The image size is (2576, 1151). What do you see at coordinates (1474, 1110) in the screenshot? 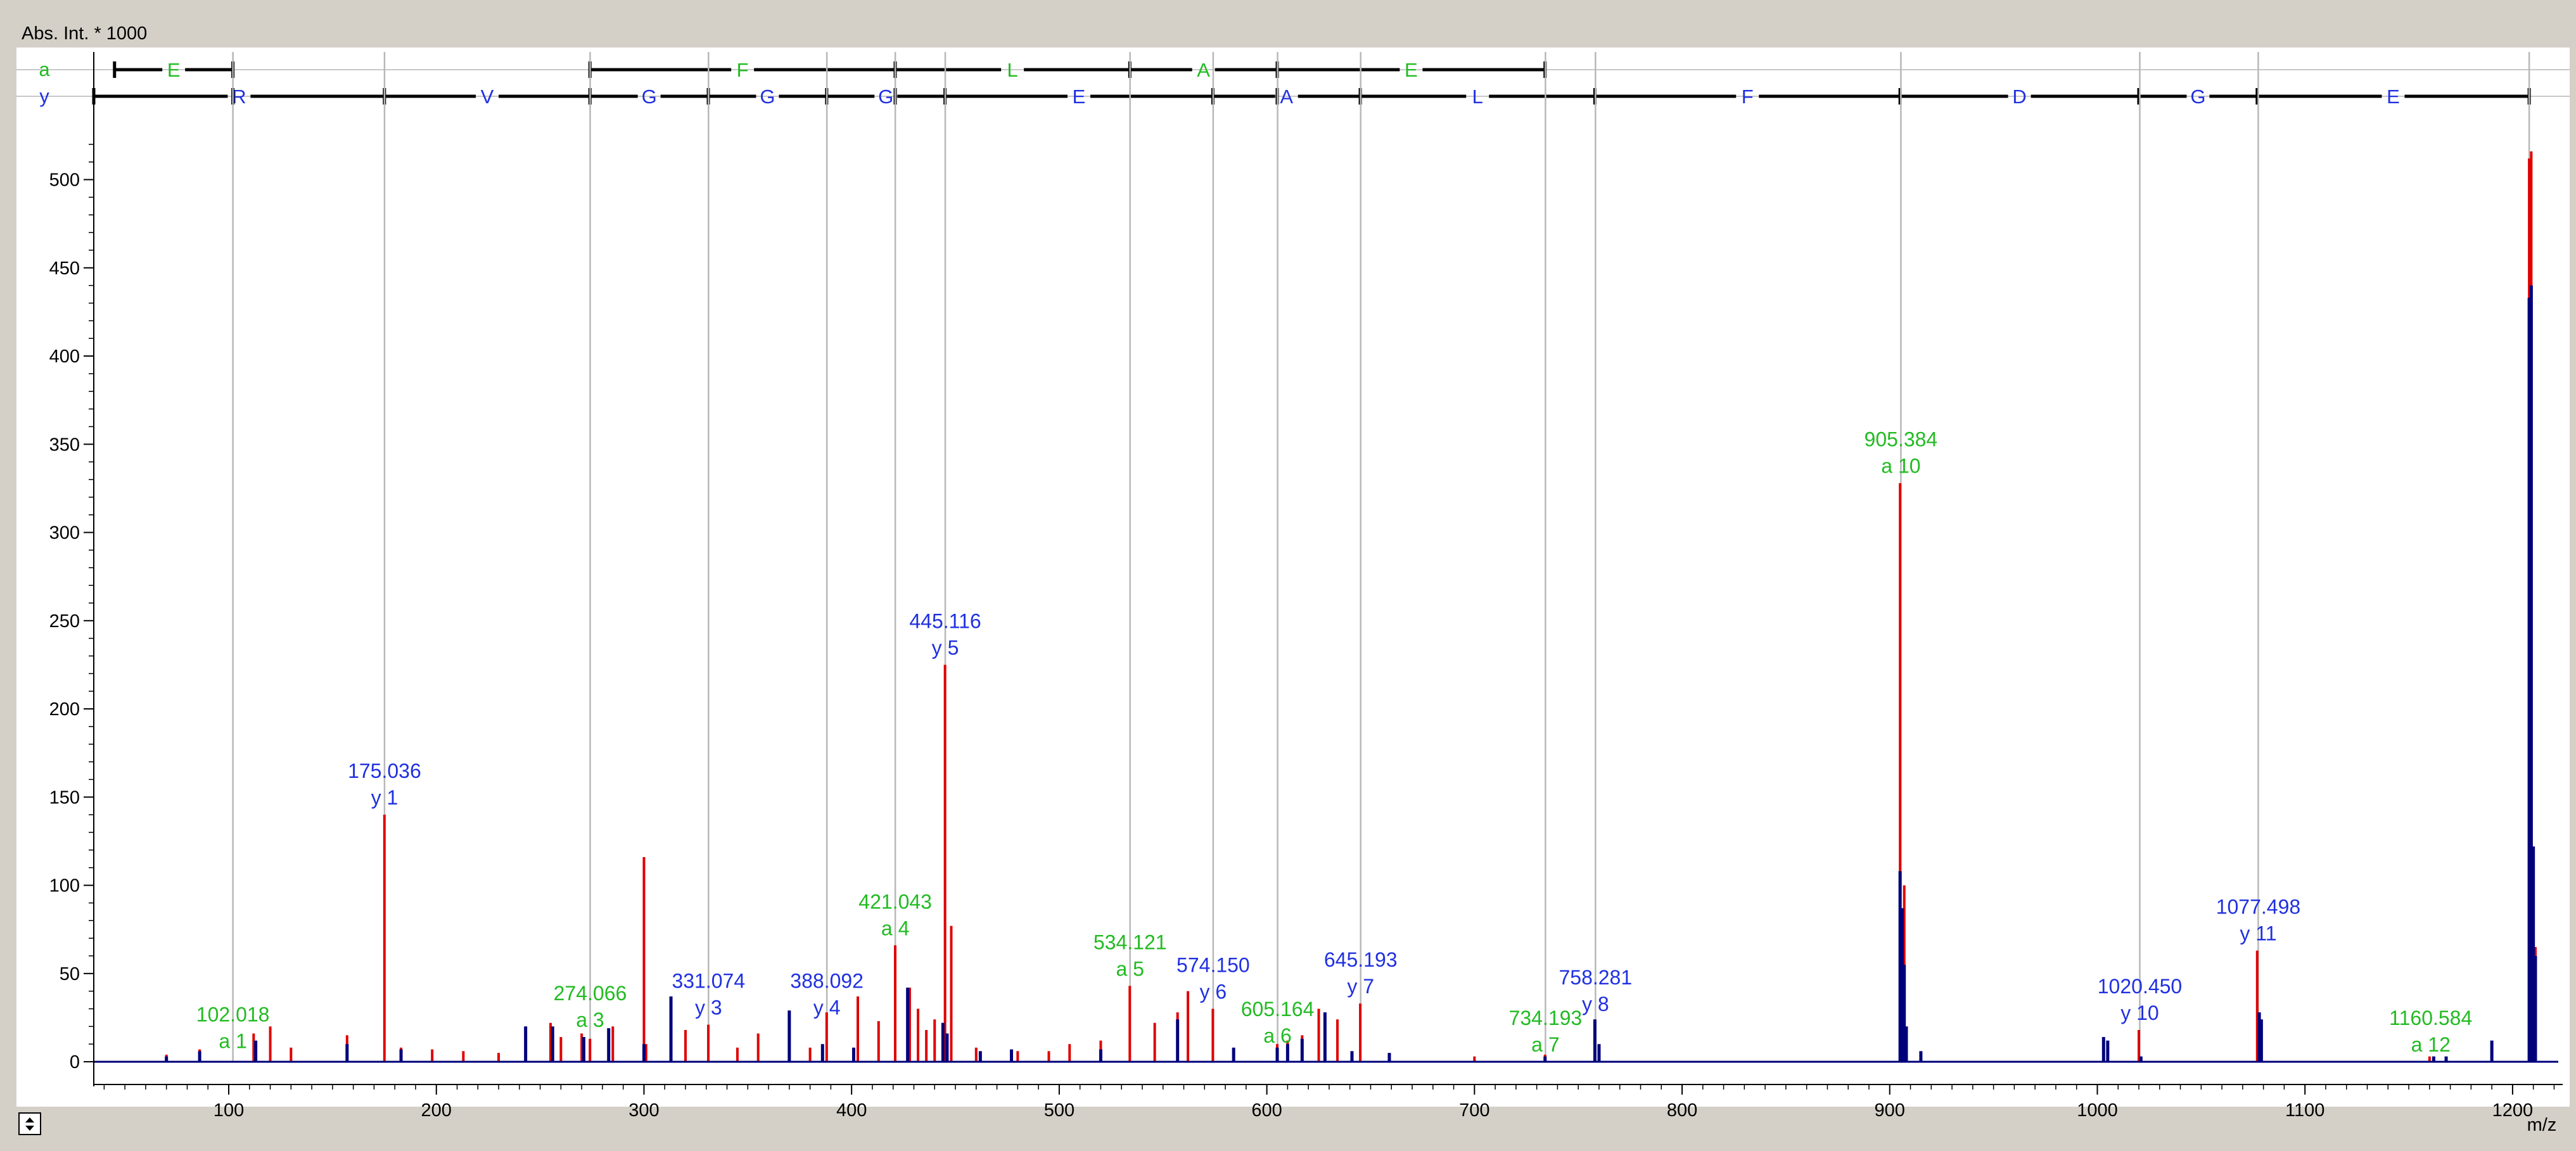
I see `x-tick-label: 700` at bounding box center [1474, 1110].